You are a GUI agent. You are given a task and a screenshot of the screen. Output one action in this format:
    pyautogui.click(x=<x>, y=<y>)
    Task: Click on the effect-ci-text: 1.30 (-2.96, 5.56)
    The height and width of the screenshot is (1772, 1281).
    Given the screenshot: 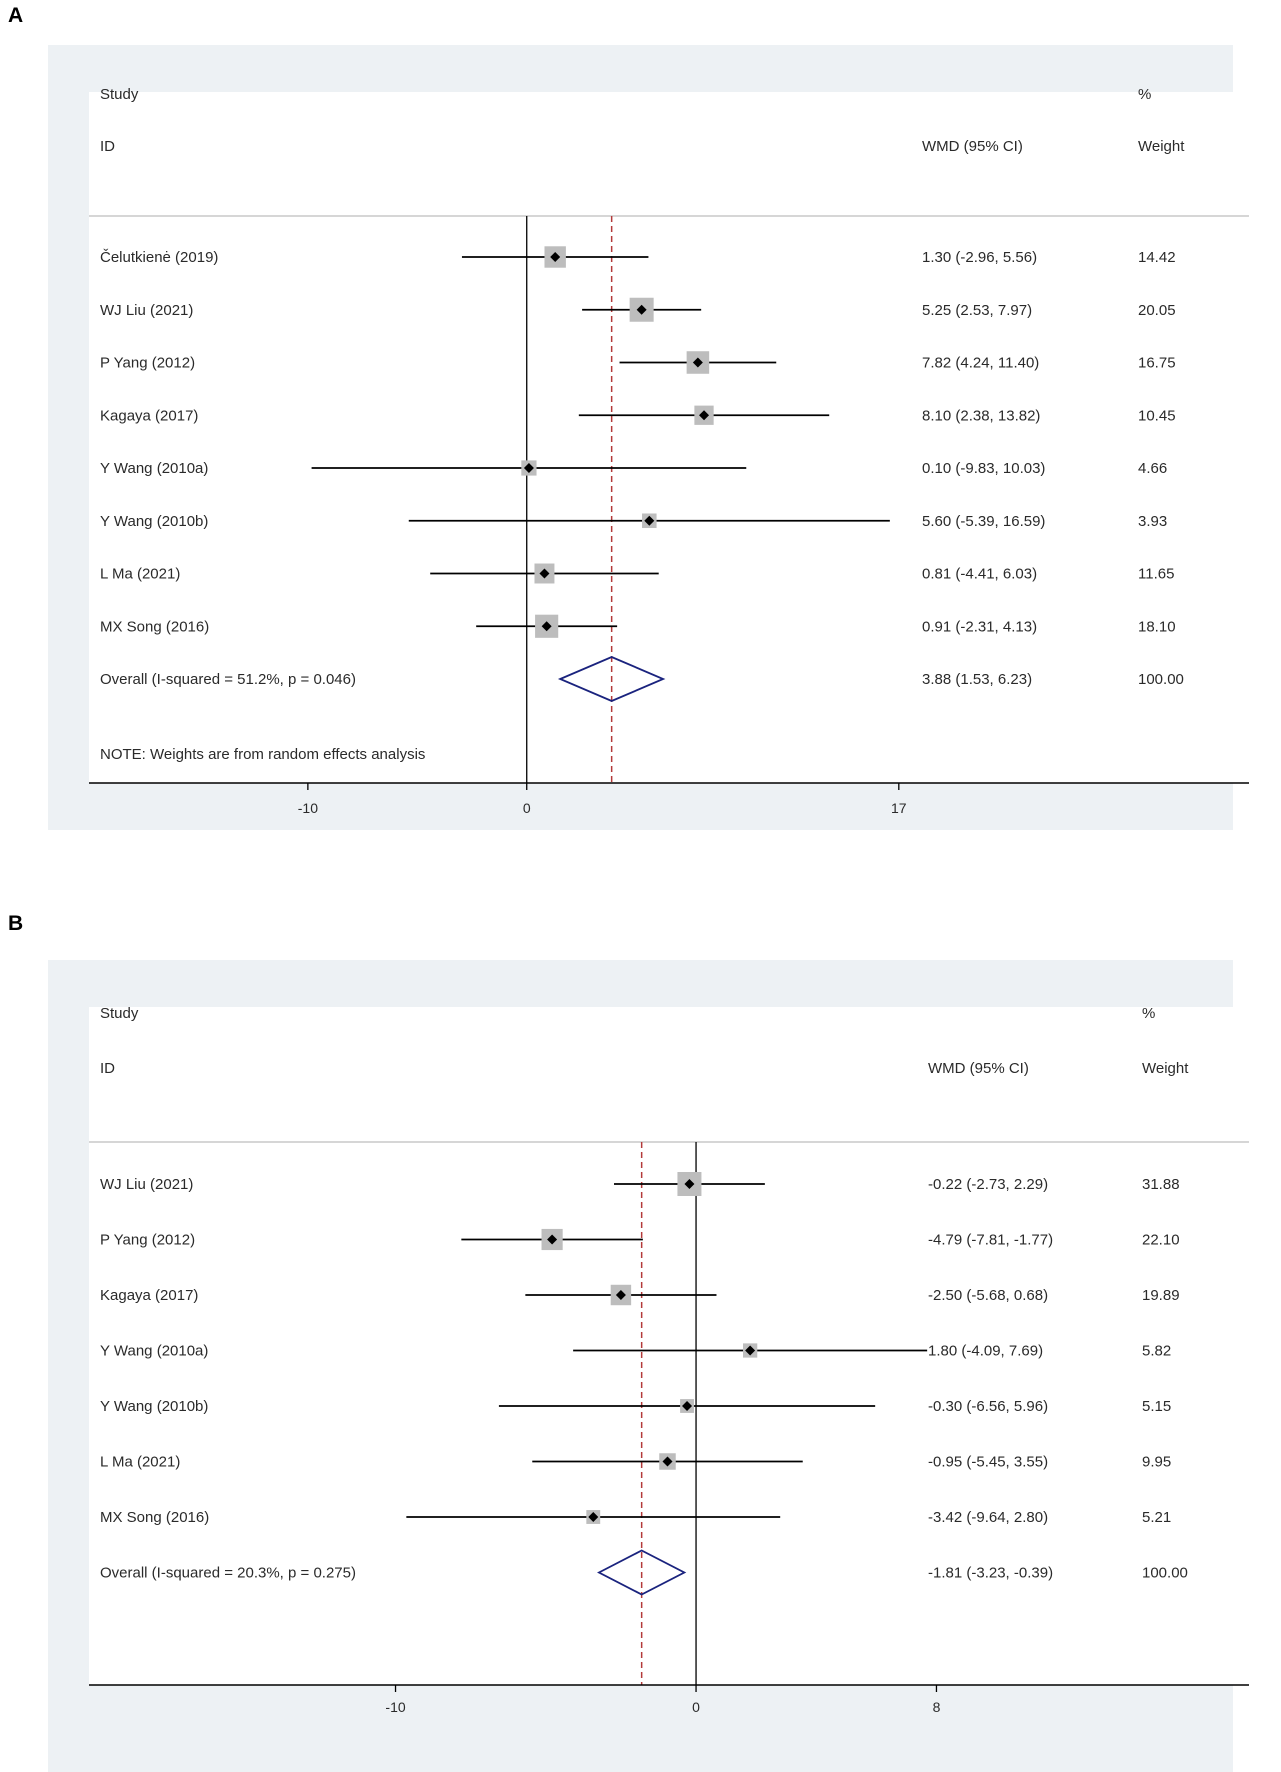 What is the action you would take?
    pyautogui.click(x=979, y=257)
    